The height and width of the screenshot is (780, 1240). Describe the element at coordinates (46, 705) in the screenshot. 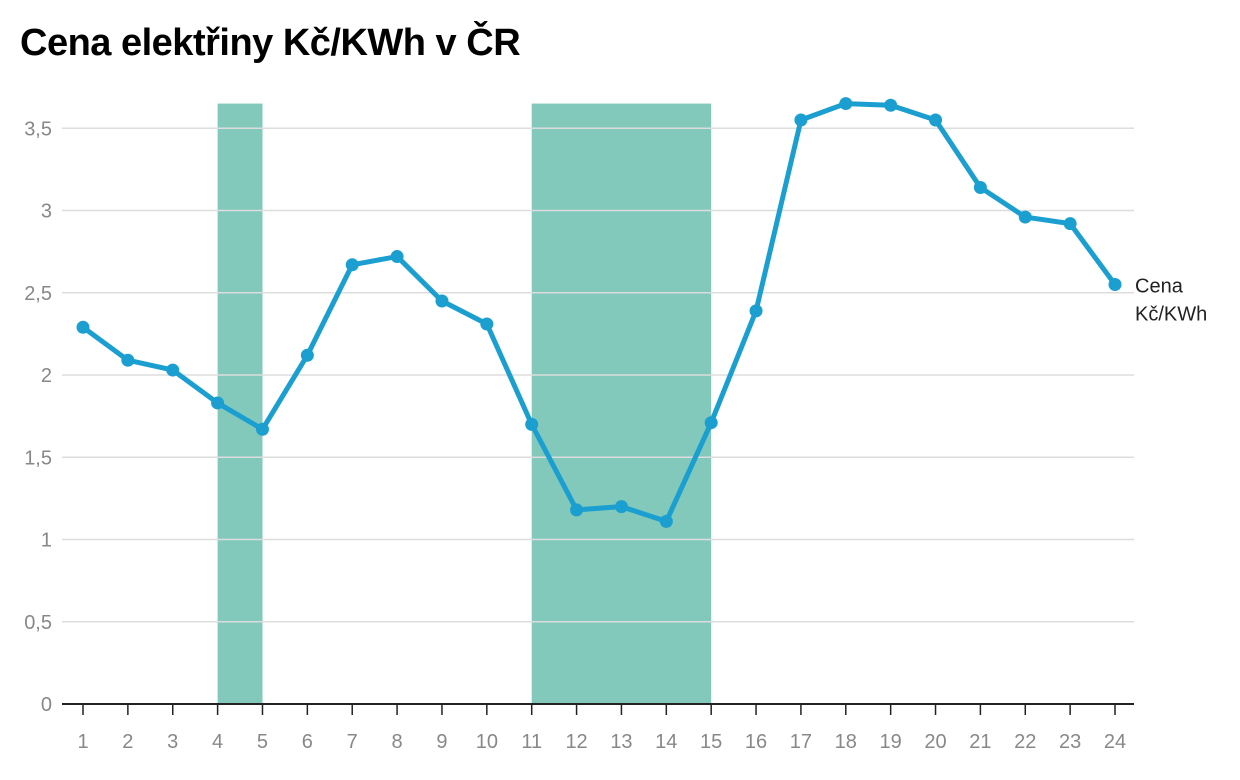

I see `y-tick-label: 0` at that location.